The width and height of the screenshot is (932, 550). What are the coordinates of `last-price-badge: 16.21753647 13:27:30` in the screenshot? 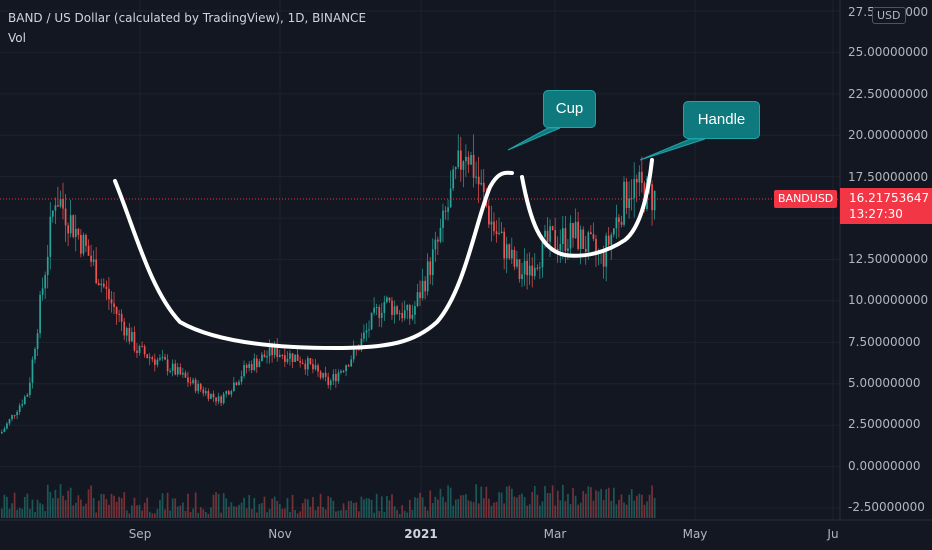 It's located at (886, 206).